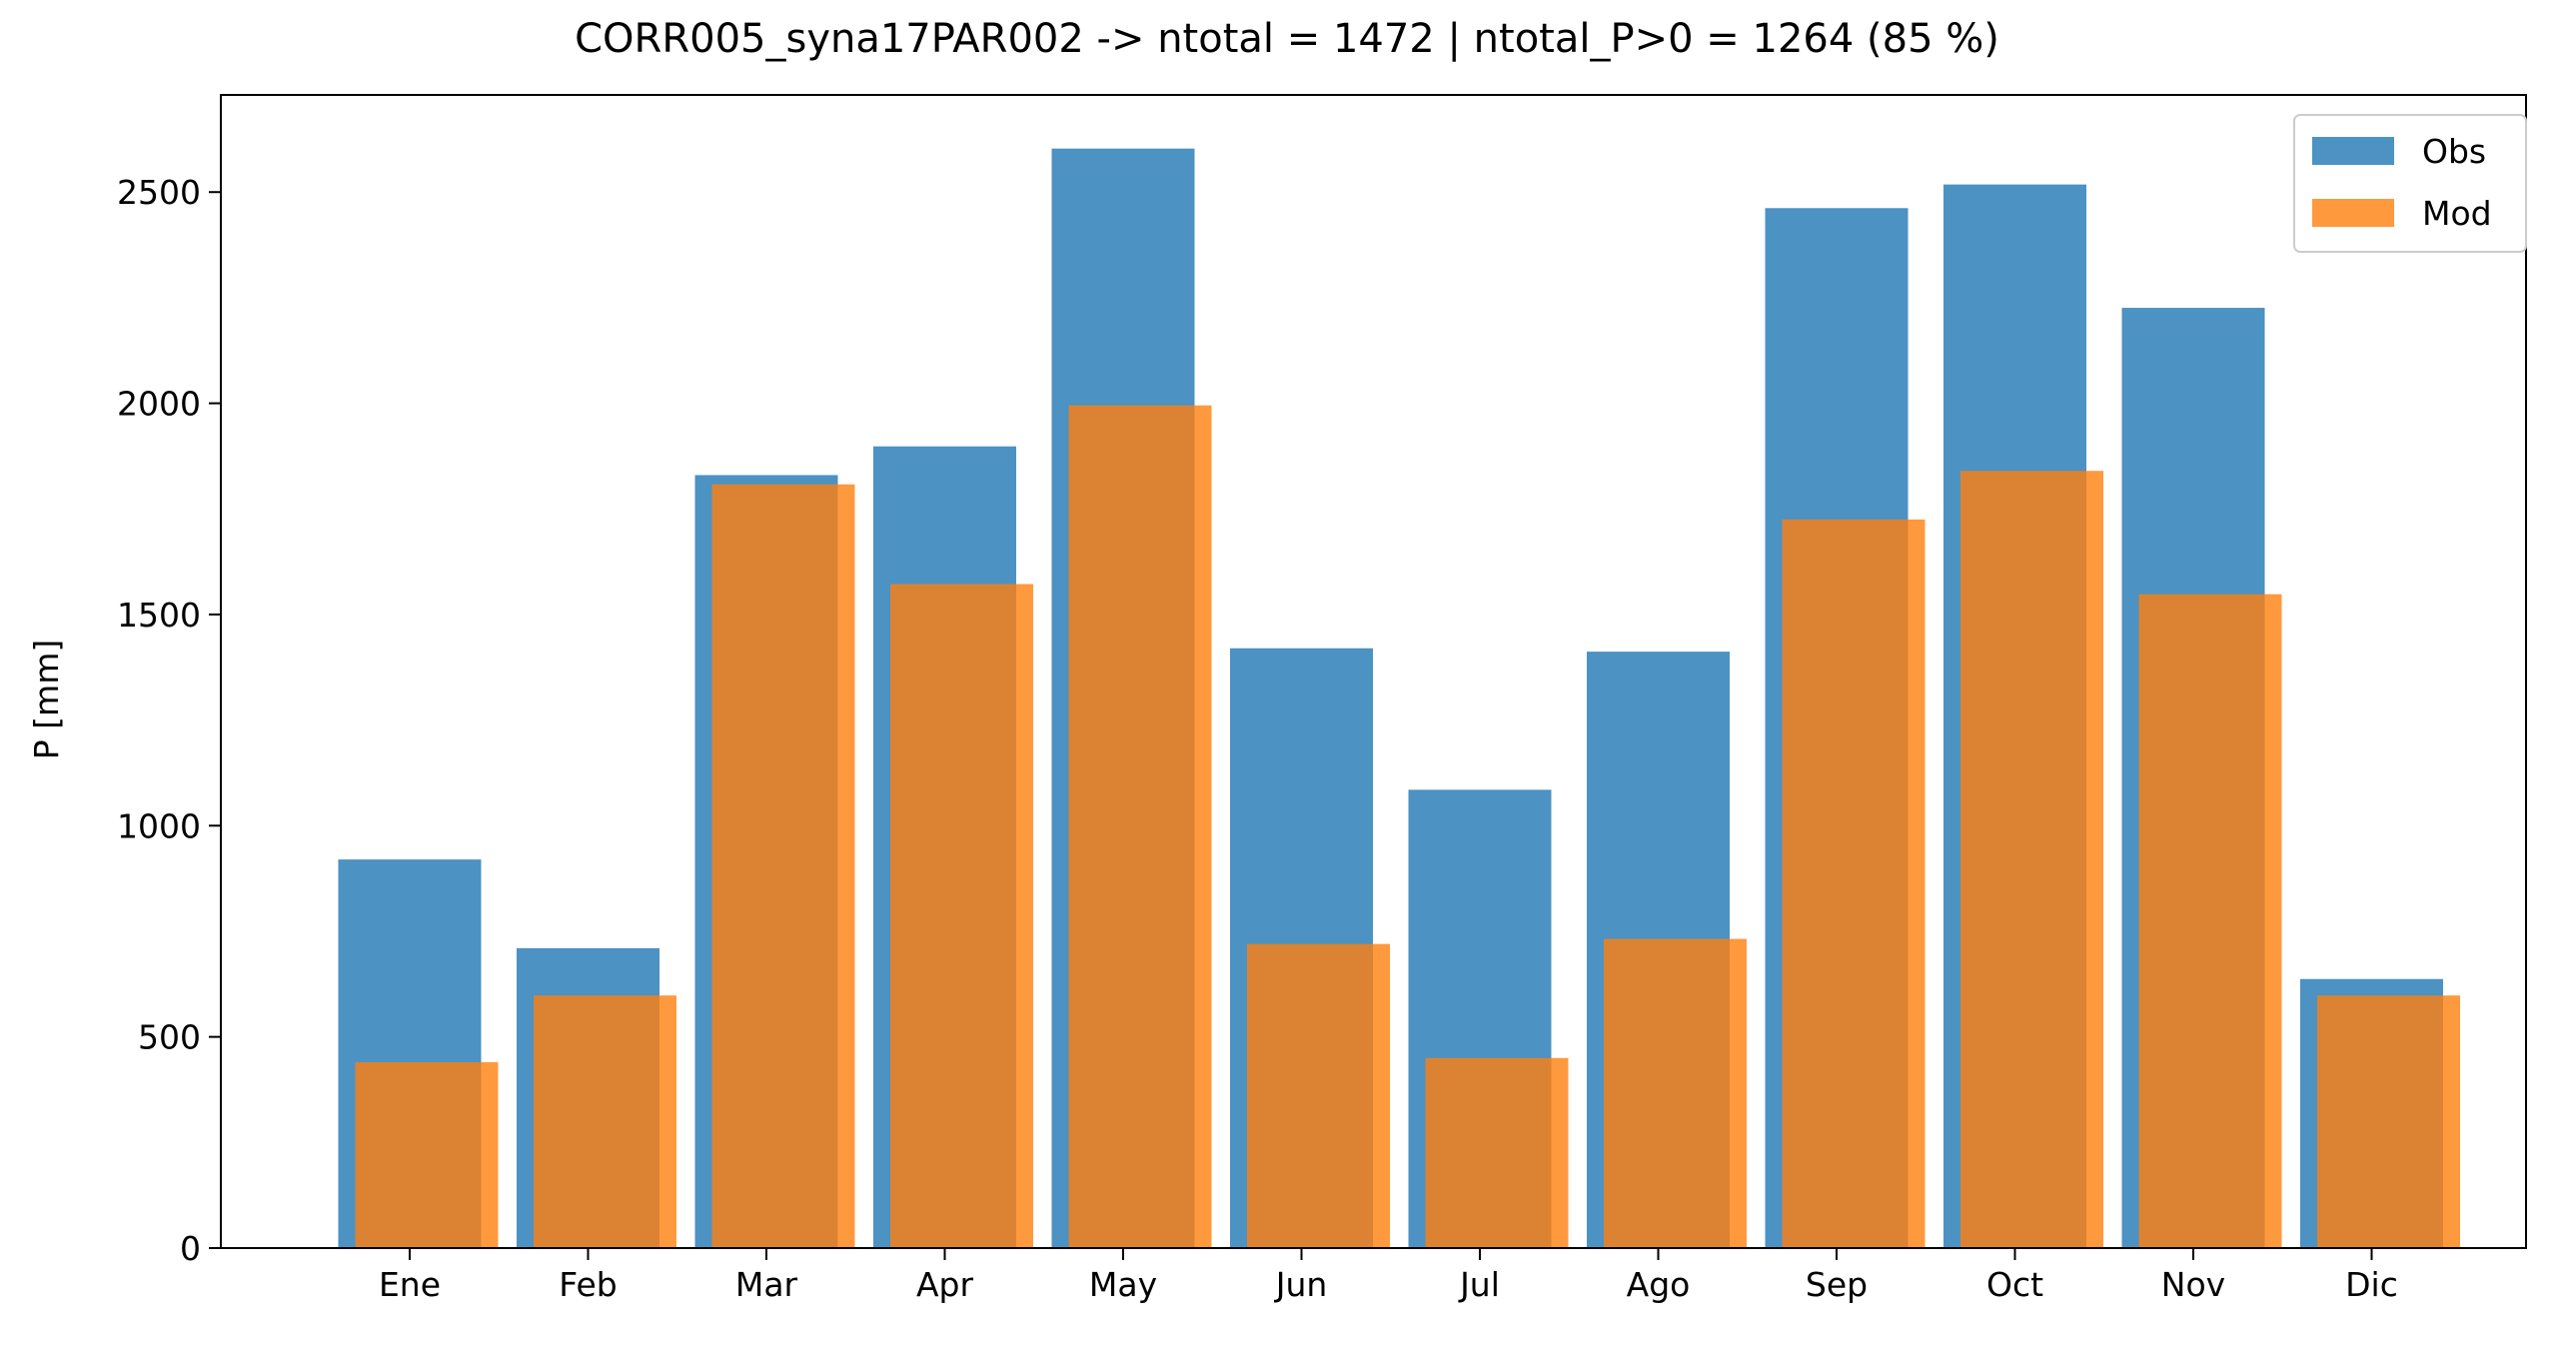 The width and height of the screenshot is (2576, 1352). What do you see at coordinates (169, 1037) in the screenshot?
I see `y-tick-label: 500` at bounding box center [169, 1037].